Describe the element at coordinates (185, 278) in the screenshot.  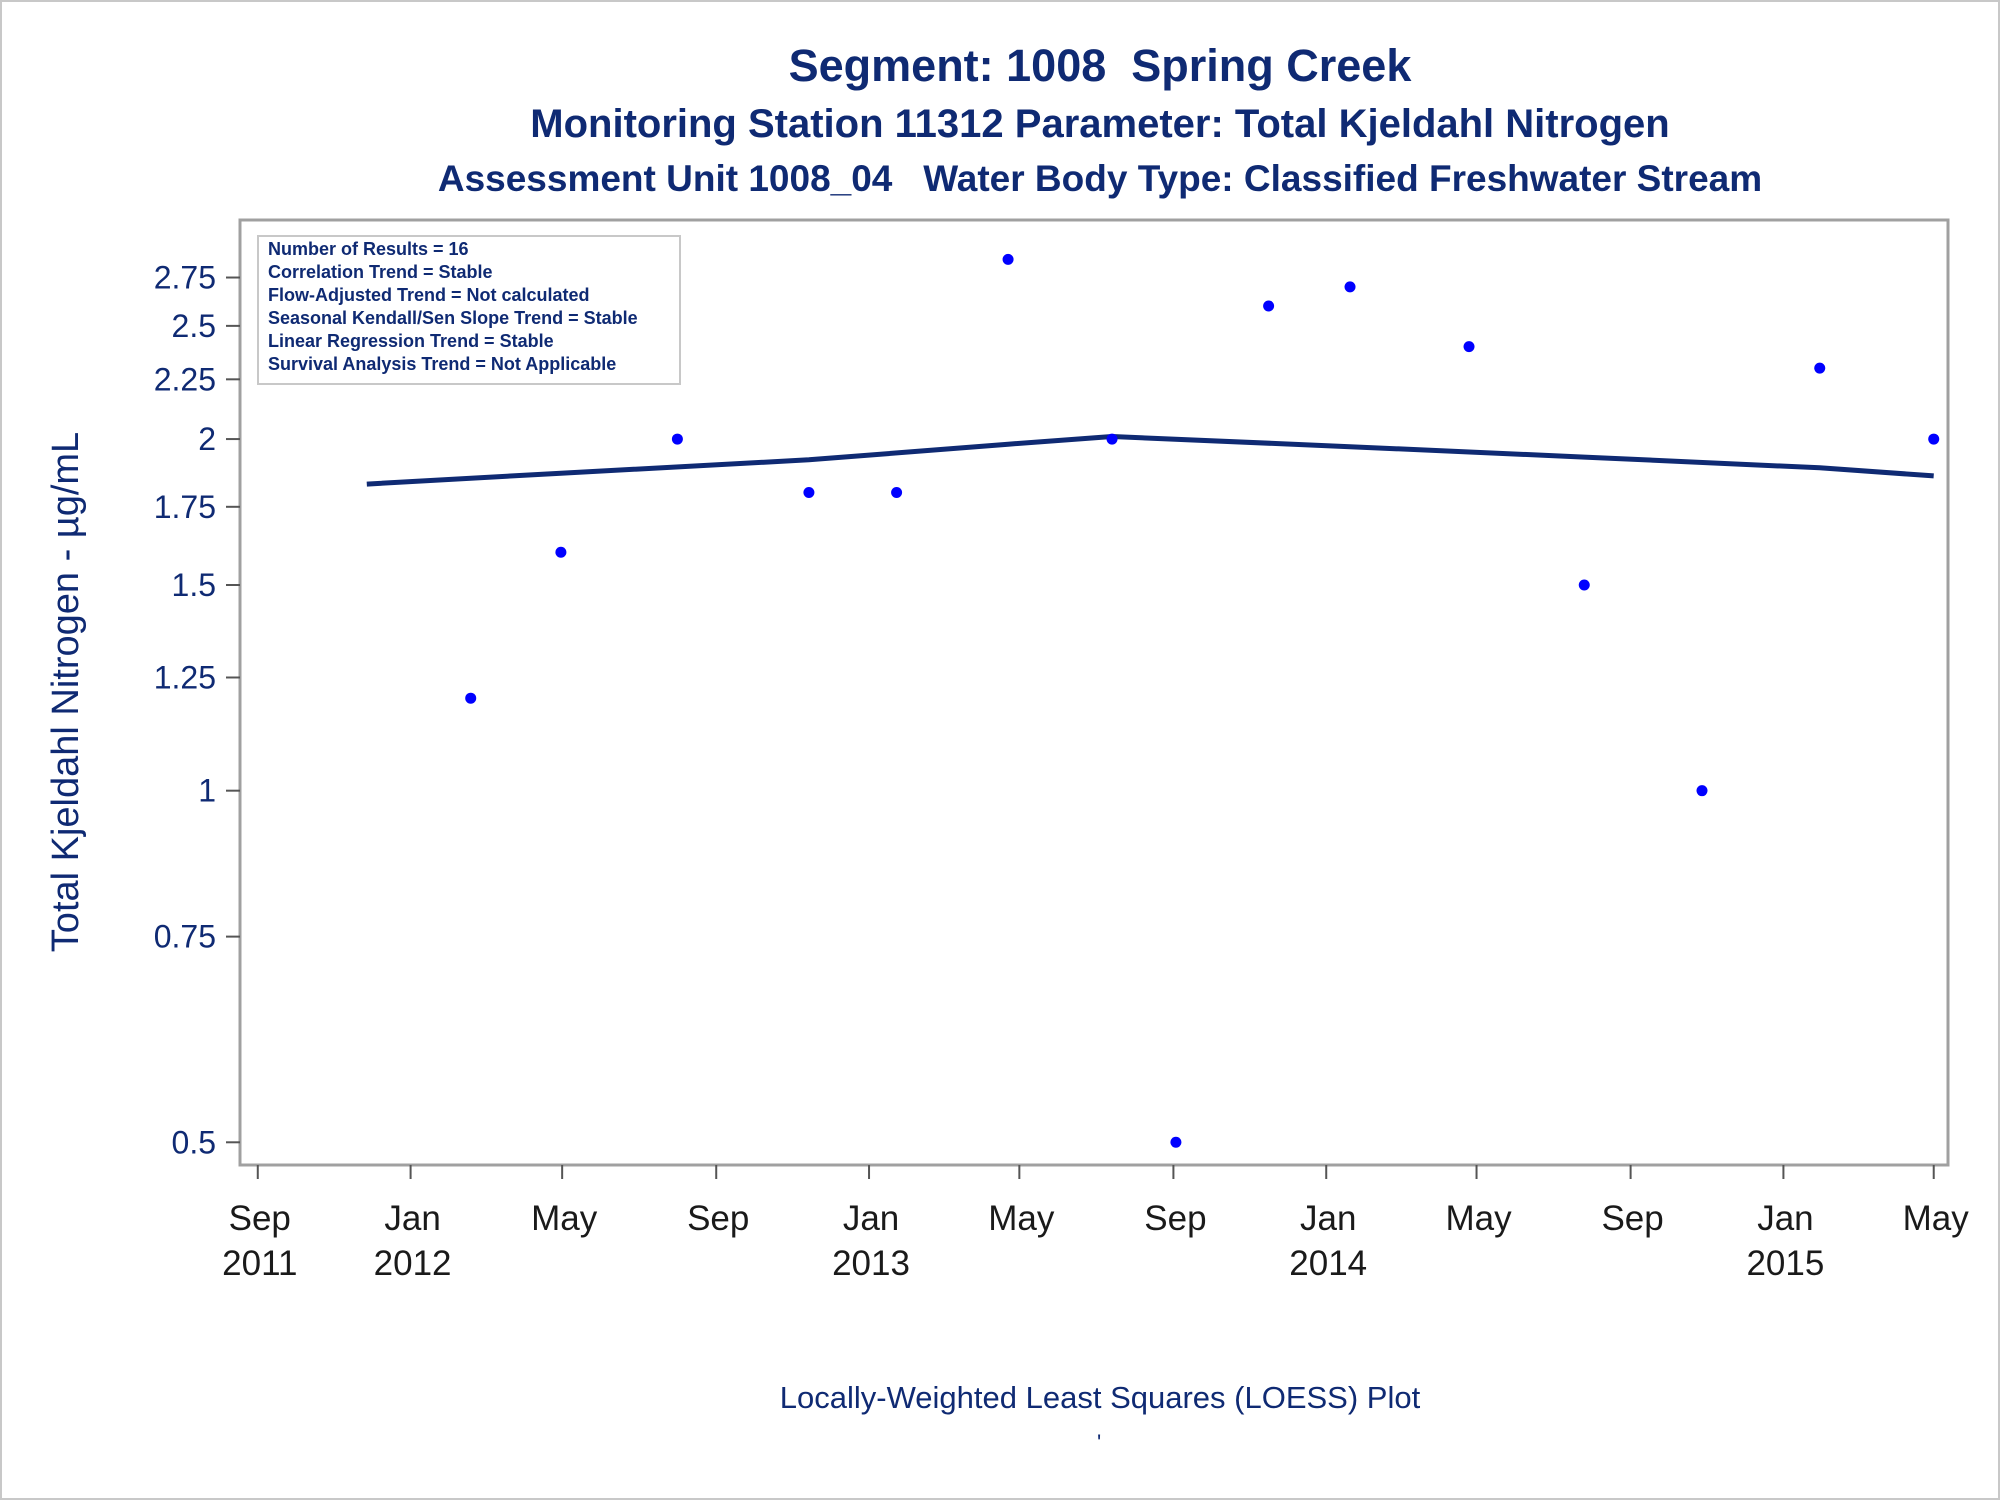
I see `y-tick-label: 2.75` at that location.